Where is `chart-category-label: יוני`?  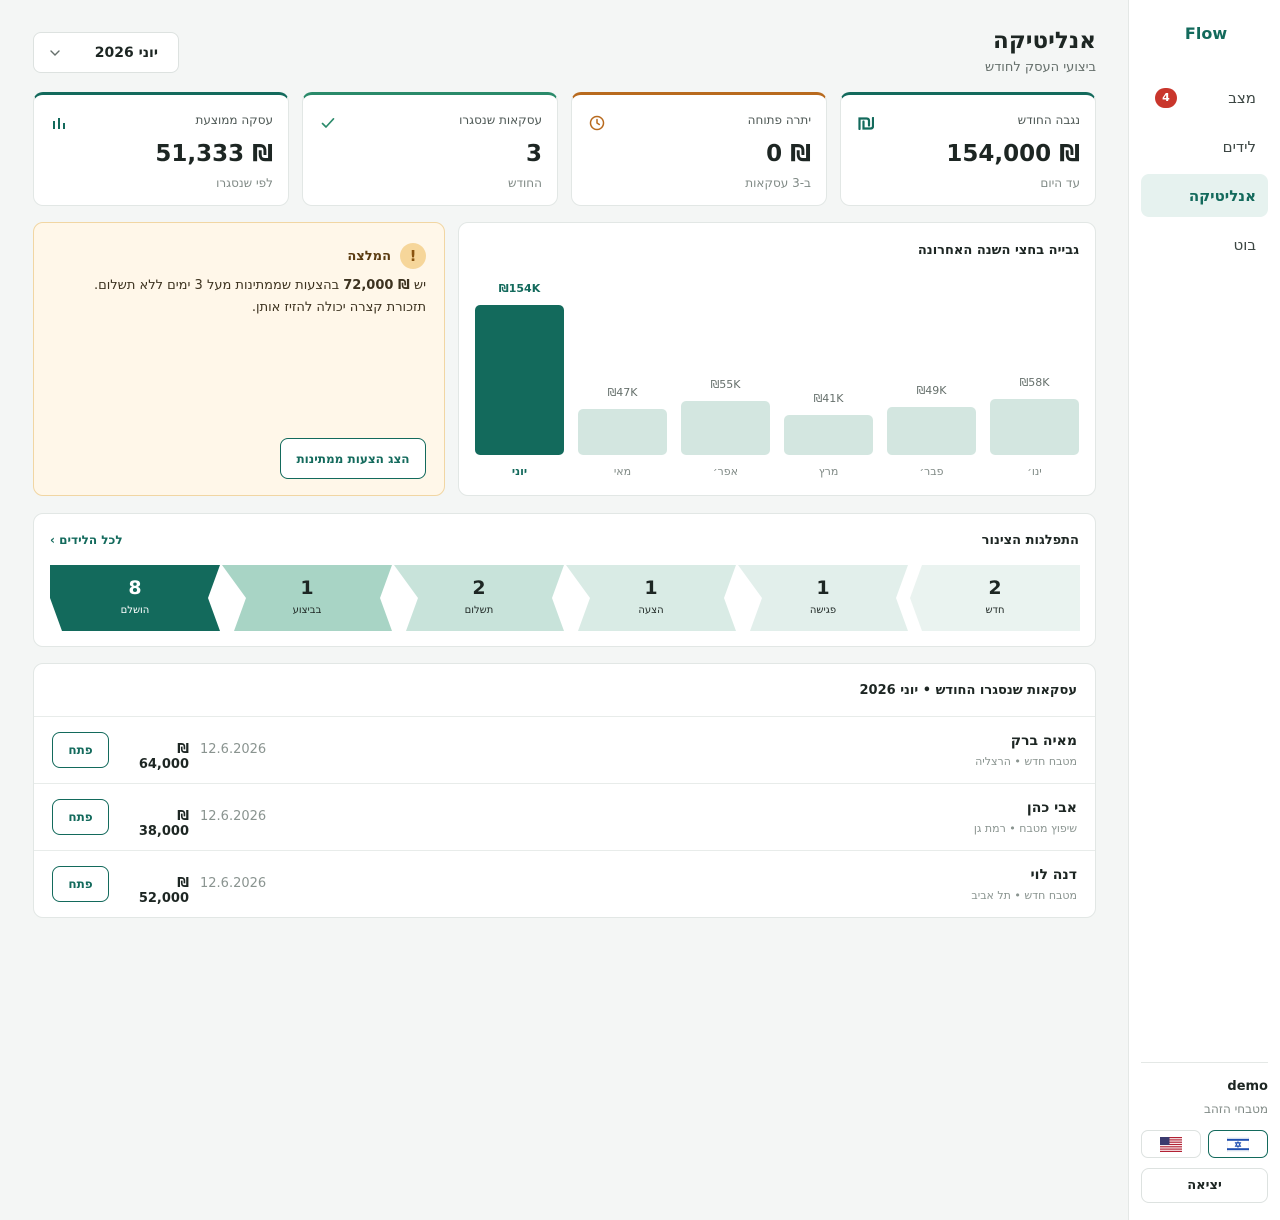
chart-category-label: יוני is located at coordinates (519, 471).